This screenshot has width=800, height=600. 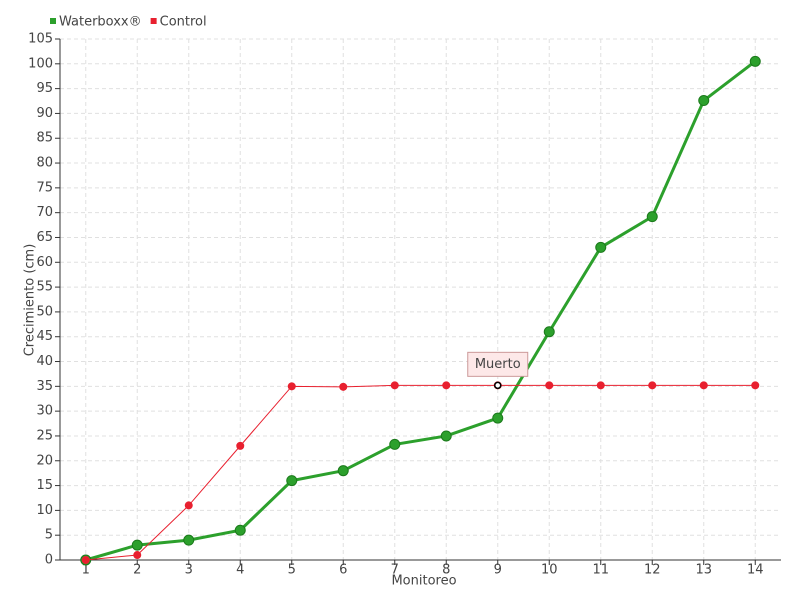 I want to click on x-tick-label: 6, so click(x=343, y=570).